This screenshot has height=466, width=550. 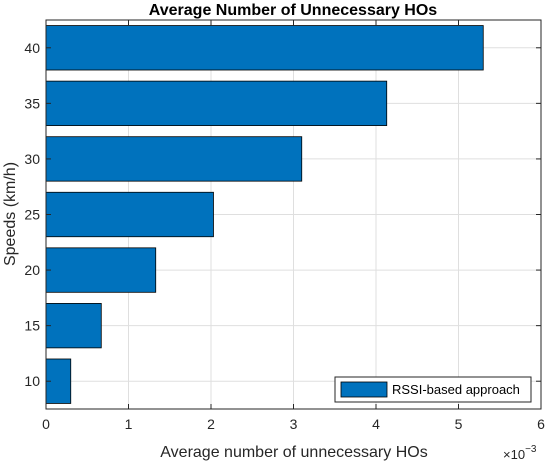 I want to click on x-tick-label: 1, so click(x=129, y=424).